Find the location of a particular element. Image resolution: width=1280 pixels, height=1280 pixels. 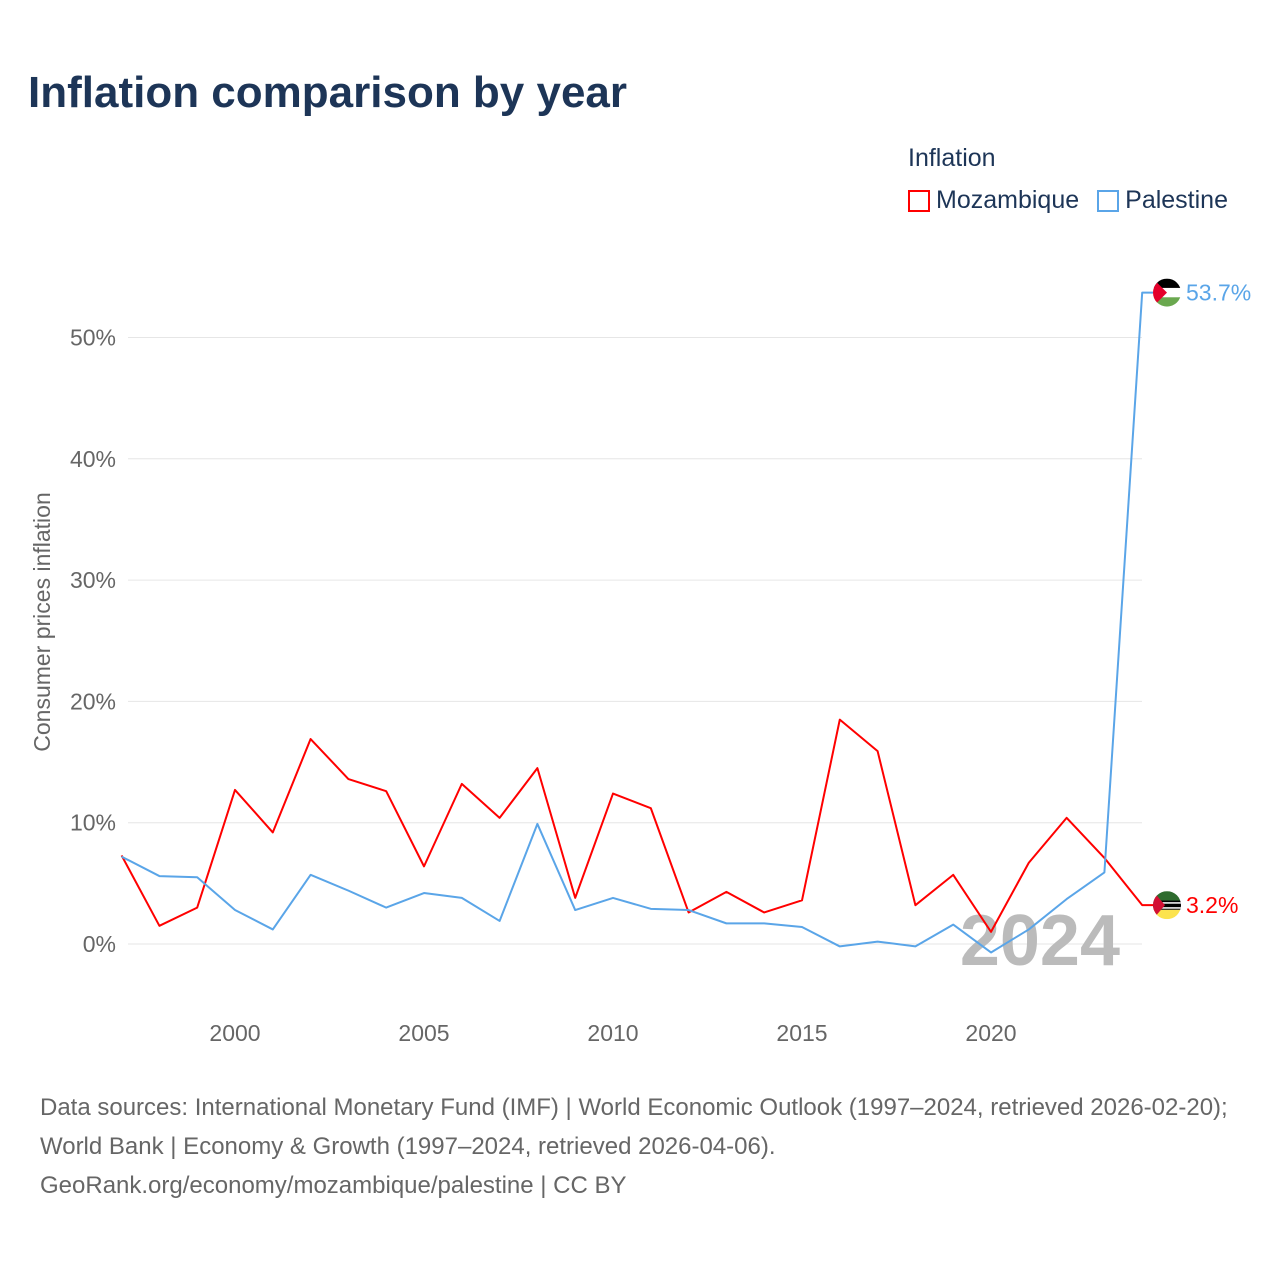

legend: Mozambique Palestine is located at coordinates (1068, 200).